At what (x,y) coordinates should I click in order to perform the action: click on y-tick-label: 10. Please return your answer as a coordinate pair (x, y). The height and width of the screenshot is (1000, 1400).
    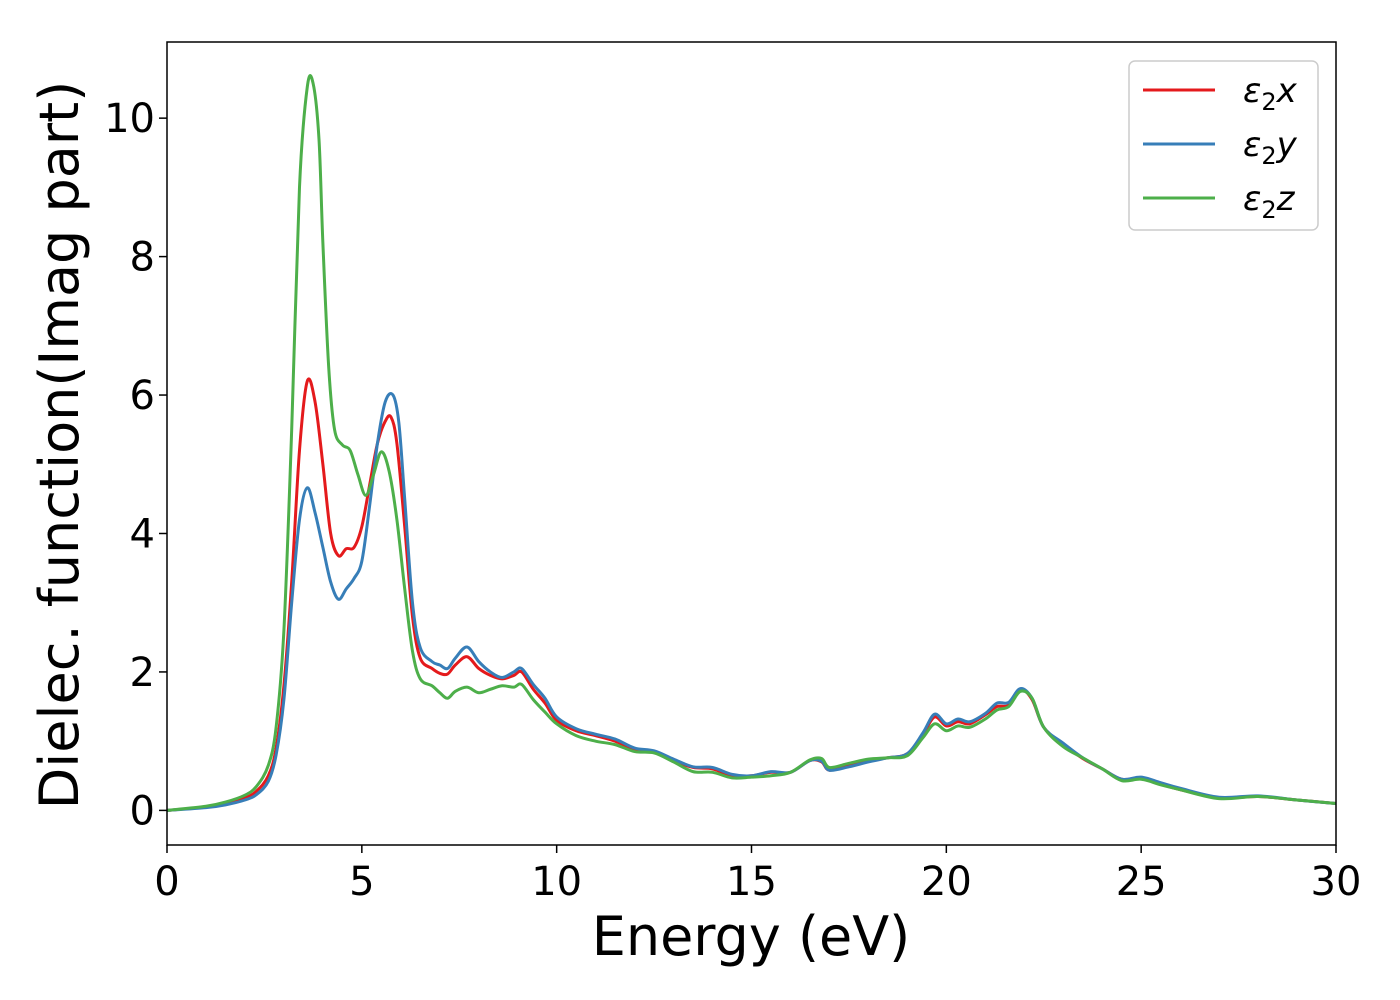
    Looking at the image, I should click on (129, 119).